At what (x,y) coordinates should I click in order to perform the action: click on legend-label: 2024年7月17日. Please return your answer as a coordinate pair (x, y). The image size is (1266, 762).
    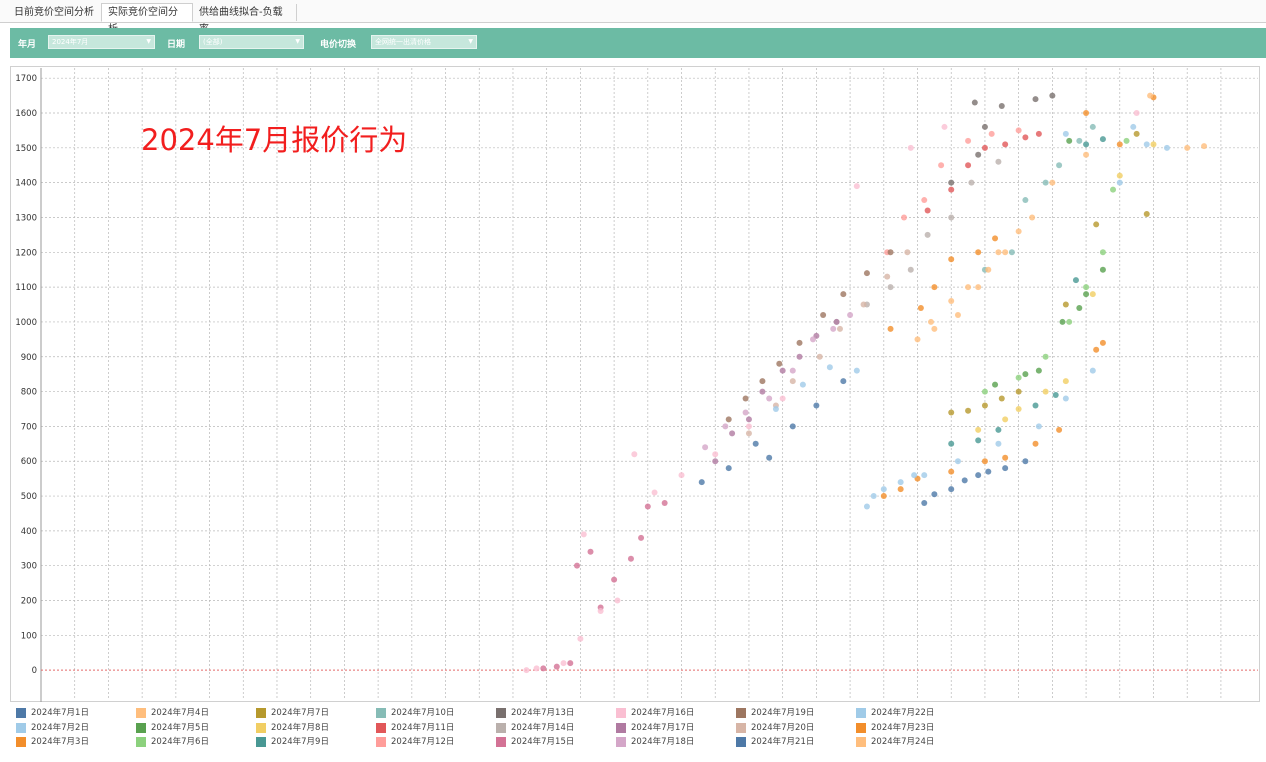
    Looking at the image, I should click on (663, 727).